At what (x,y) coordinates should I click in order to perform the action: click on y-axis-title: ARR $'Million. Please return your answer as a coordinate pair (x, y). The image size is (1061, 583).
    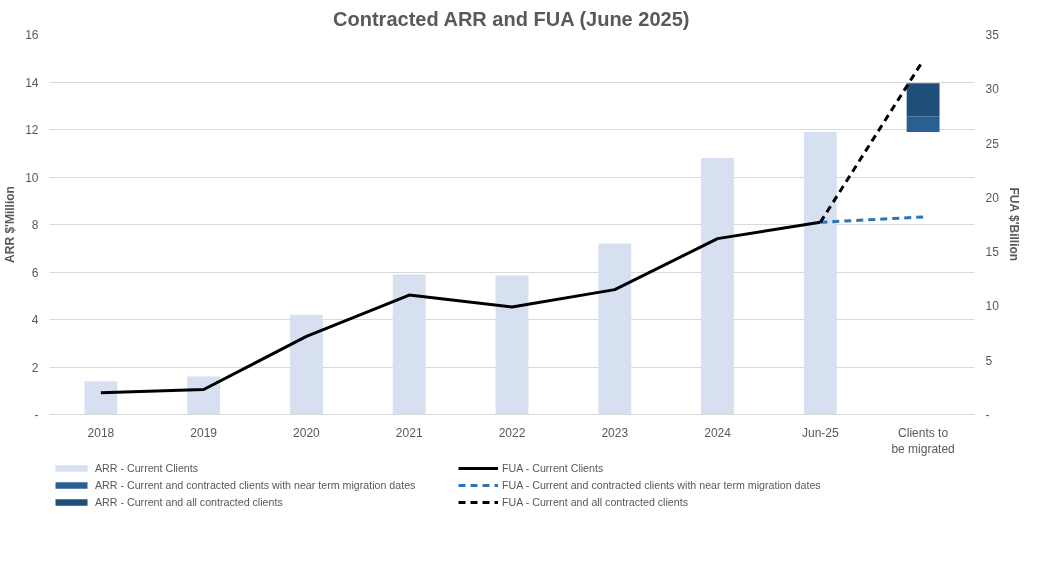
    Looking at the image, I should click on (10, 224).